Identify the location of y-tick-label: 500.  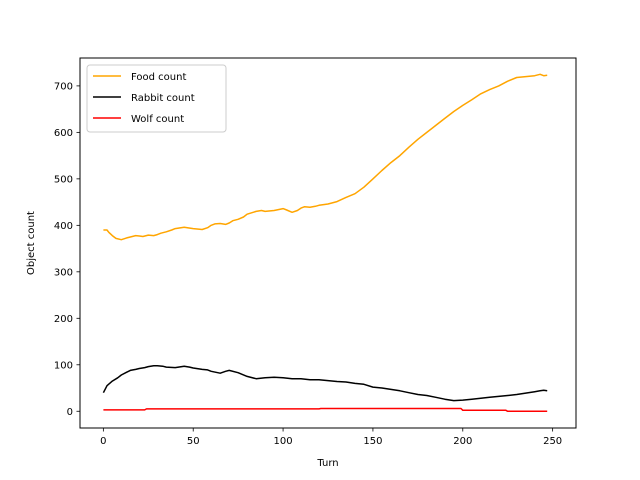
(63, 179).